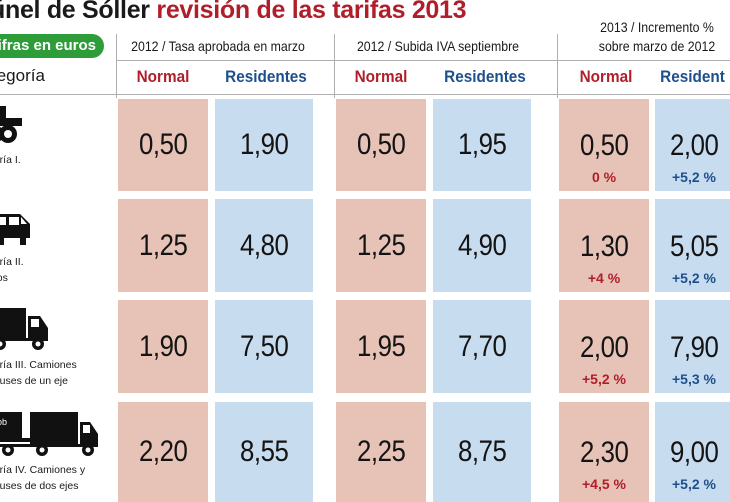  Describe the element at coordinates (692, 76) in the screenshot. I see `subheader-residentes: Resident` at that location.